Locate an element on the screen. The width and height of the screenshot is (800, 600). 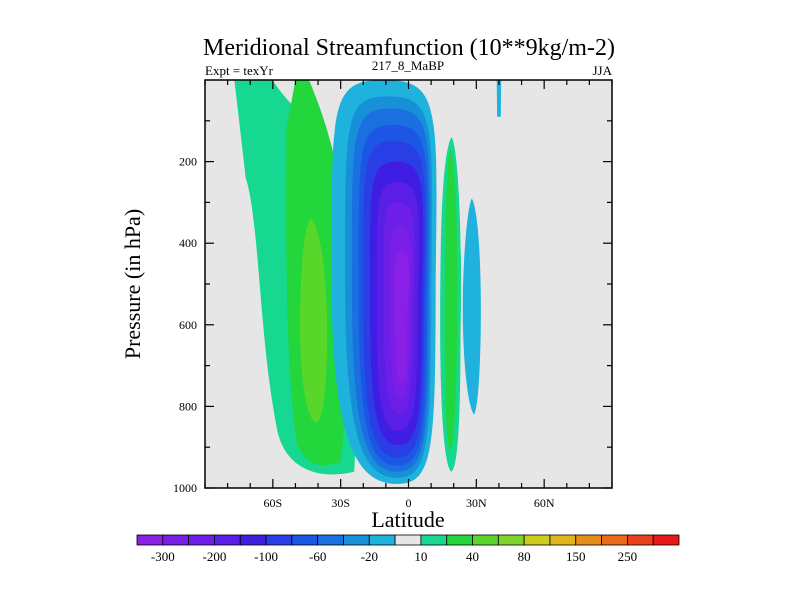
y-tick-label: 1000 is located at coordinates (185, 488).